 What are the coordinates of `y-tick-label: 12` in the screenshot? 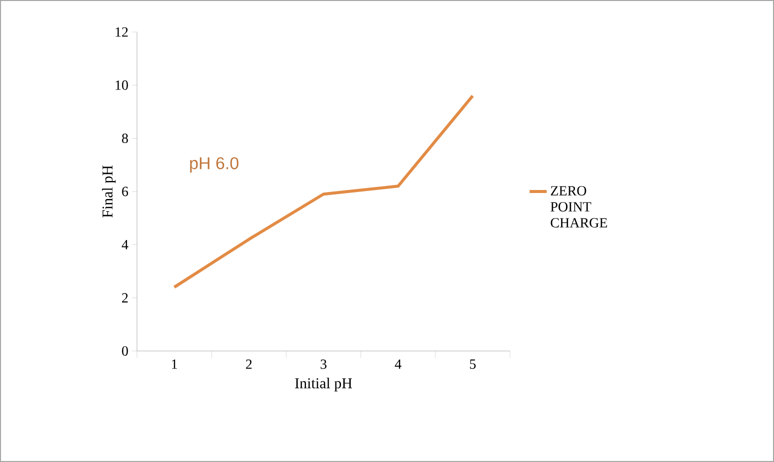 It's located at (122, 32).